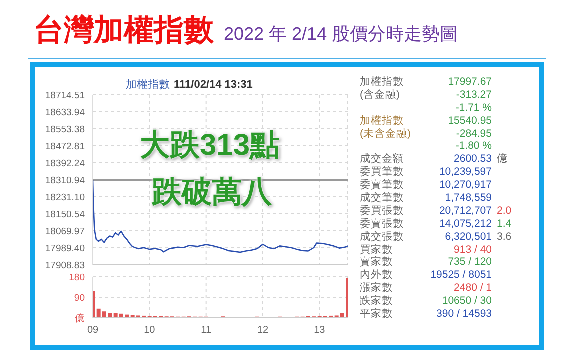  Describe the element at coordinates (380, 95) in the screenshot. I see `text: (含金融)` at that location.